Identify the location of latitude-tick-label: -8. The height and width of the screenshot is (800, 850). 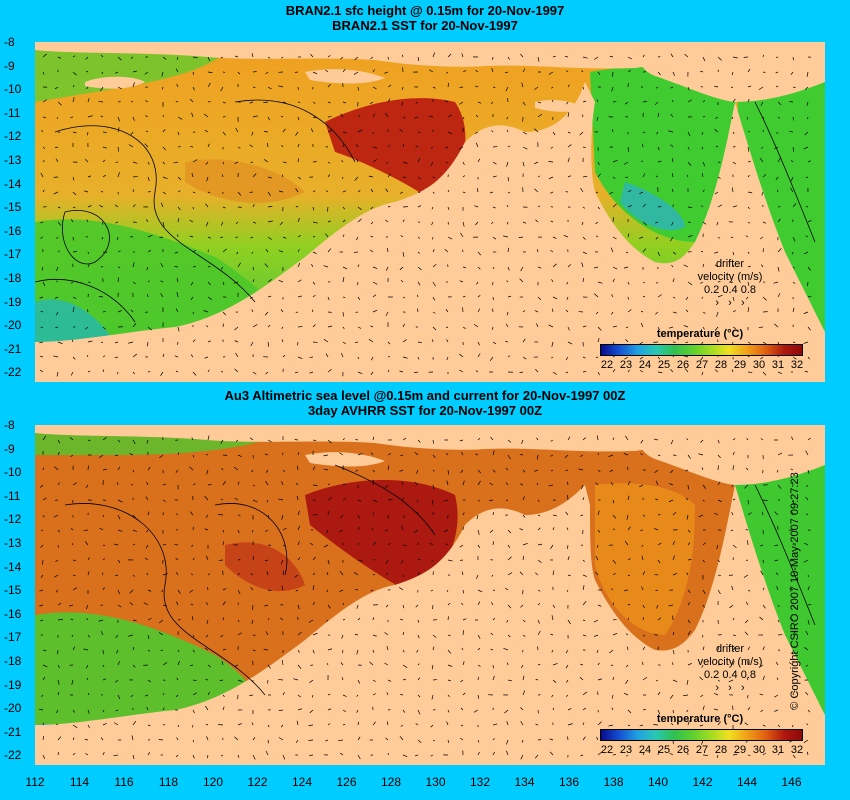
(9, 425).